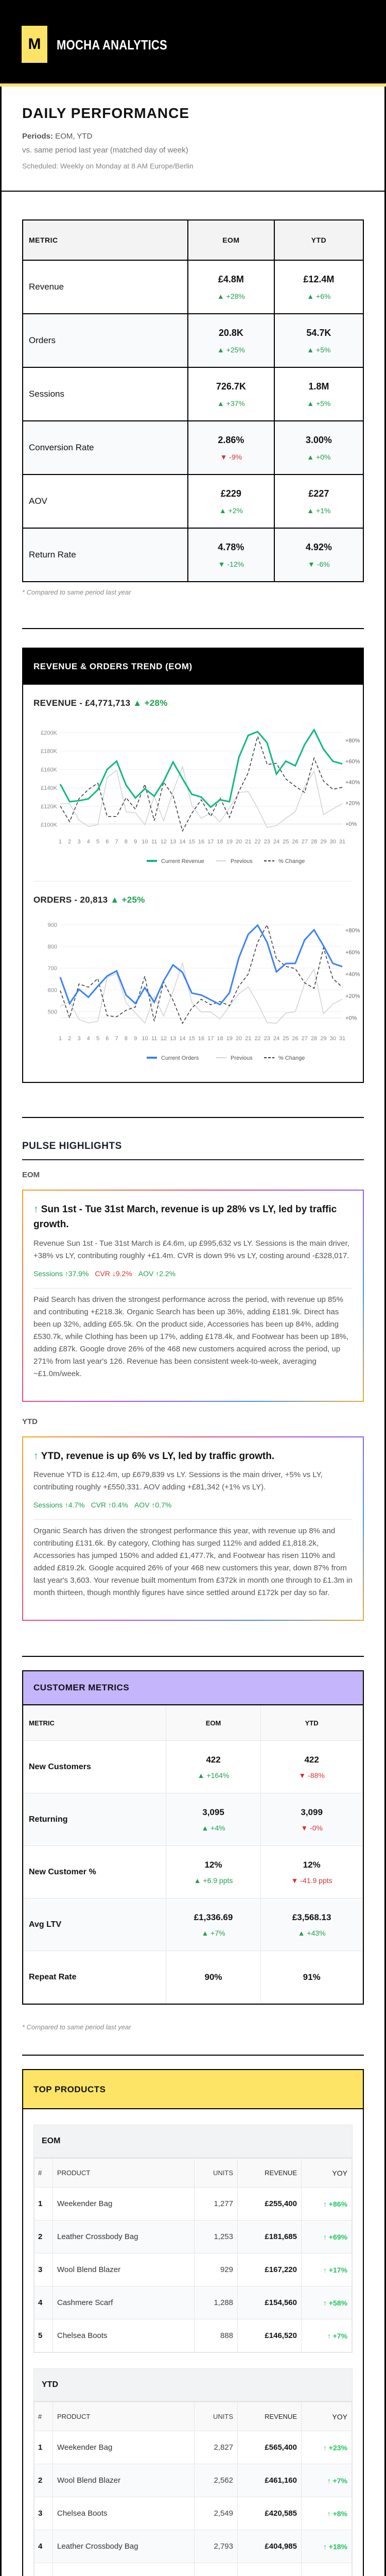  I want to click on kpi-eom-cell: 4.78% ▼ -12%, so click(231, 555).